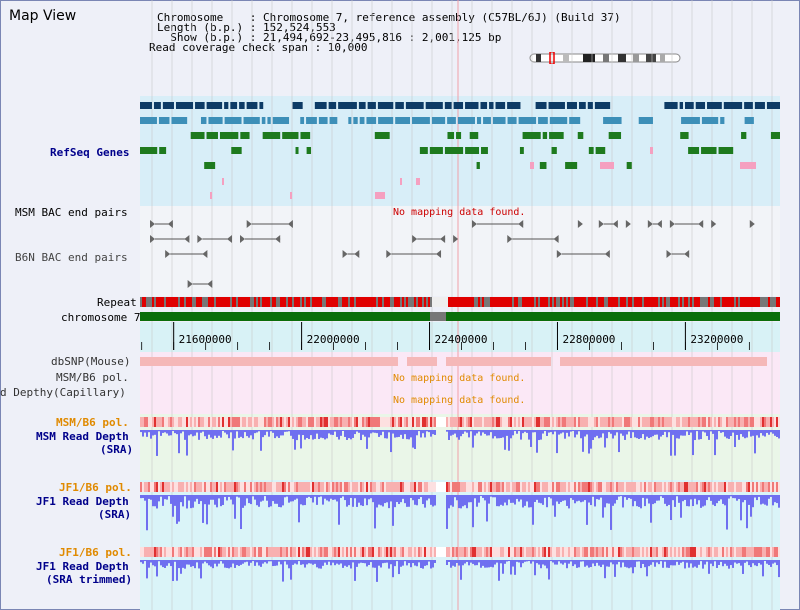  What do you see at coordinates (606, 58) in the screenshot?
I see `chromosome-ideogram` at bounding box center [606, 58].